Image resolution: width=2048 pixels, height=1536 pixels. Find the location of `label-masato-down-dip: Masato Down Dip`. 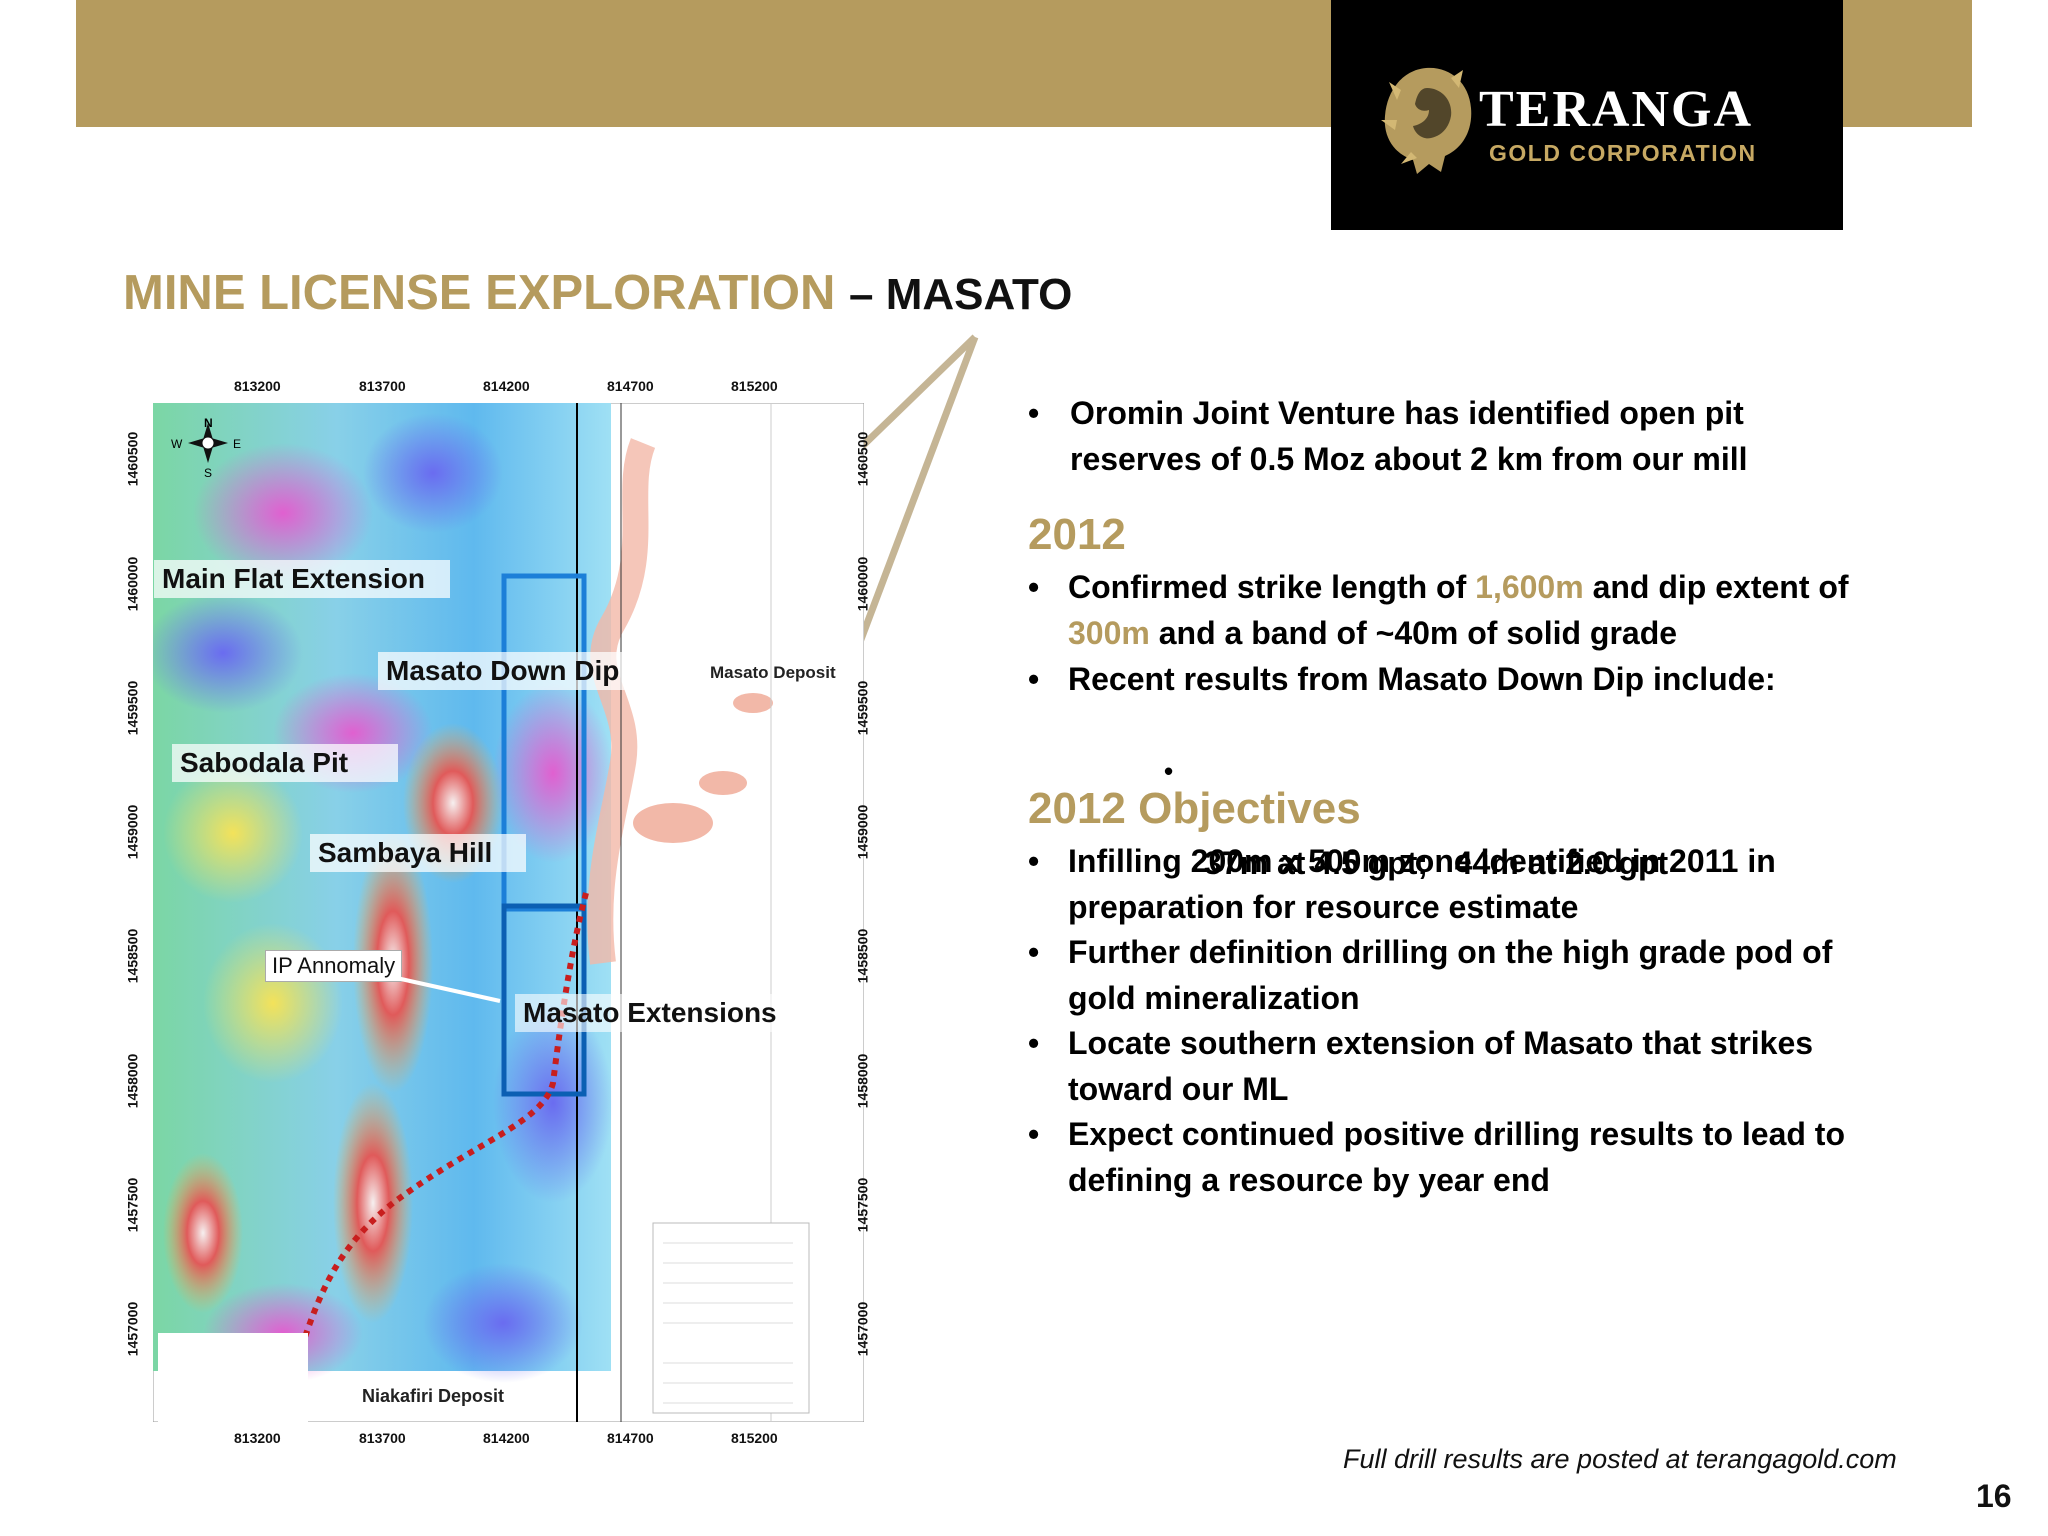

label-masato-down-dip: Masato Down Dip is located at coordinates (503, 671).